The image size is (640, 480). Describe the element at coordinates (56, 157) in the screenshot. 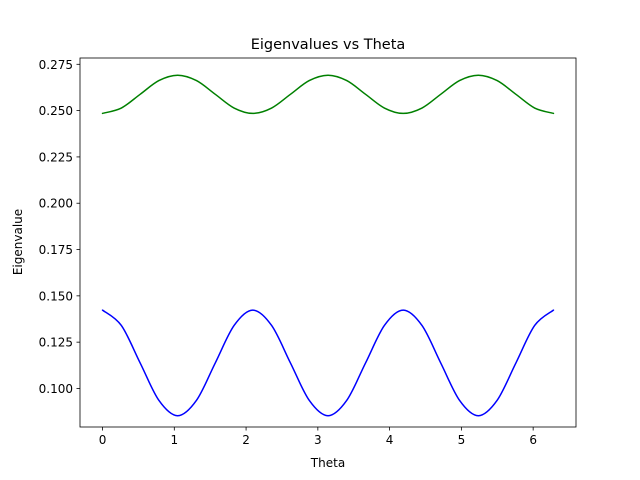

I see `y-tick-label: 0.225` at that location.